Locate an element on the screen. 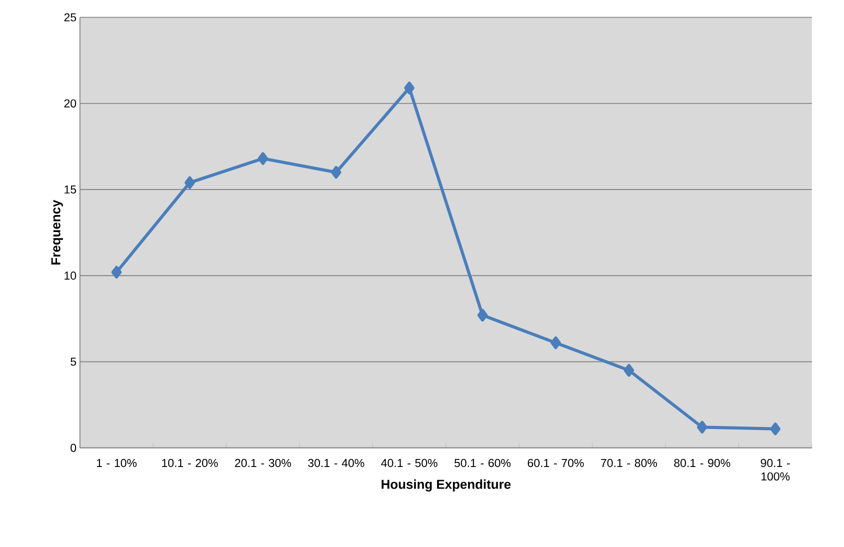 The width and height of the screenshot is (844, 547). y-tick-label: 25 is located at coordinates (70, 17).